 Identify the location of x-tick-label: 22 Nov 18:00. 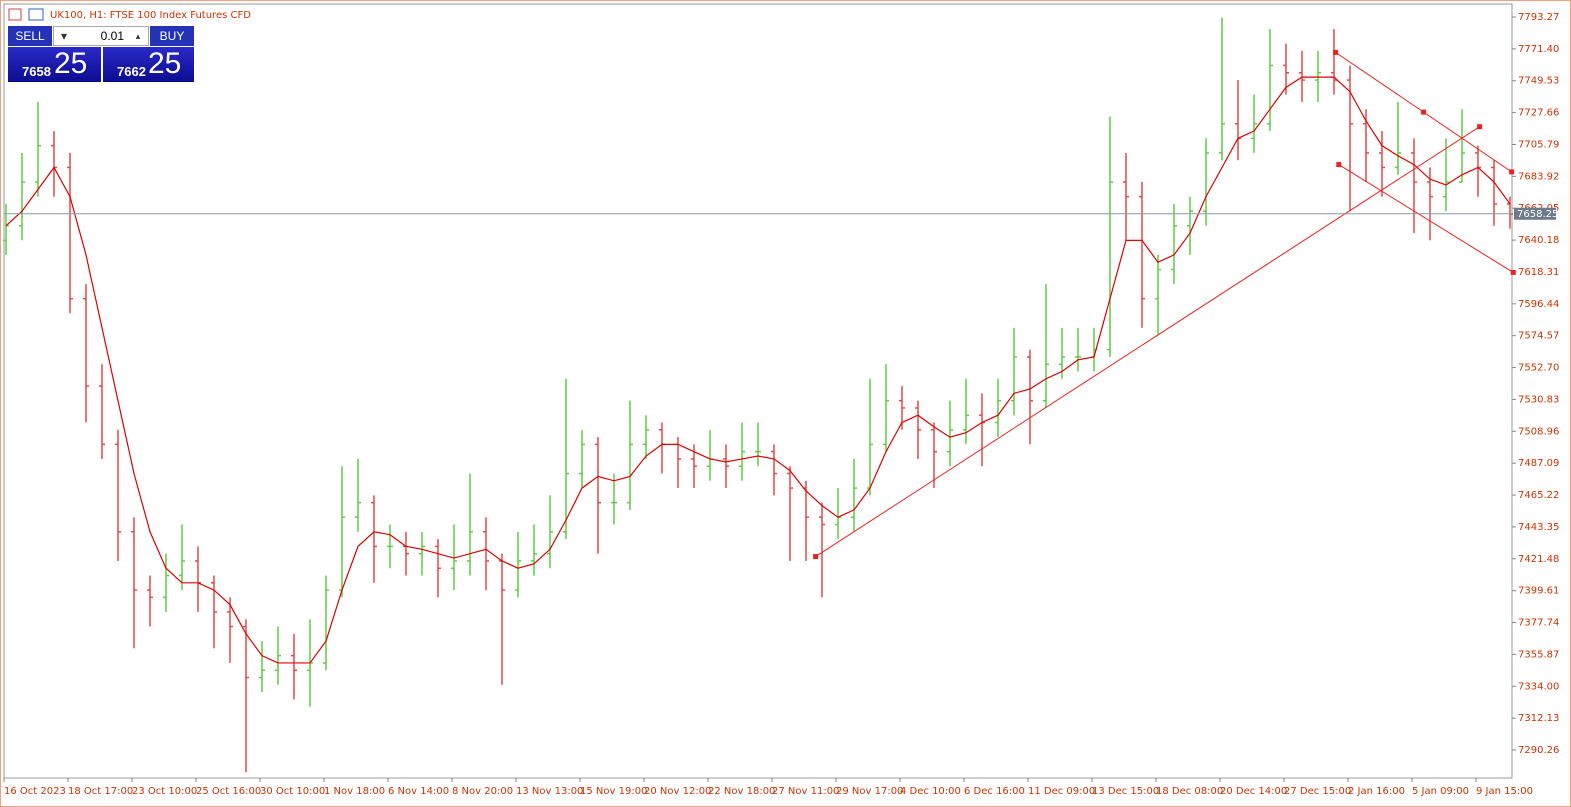
(741, 791).